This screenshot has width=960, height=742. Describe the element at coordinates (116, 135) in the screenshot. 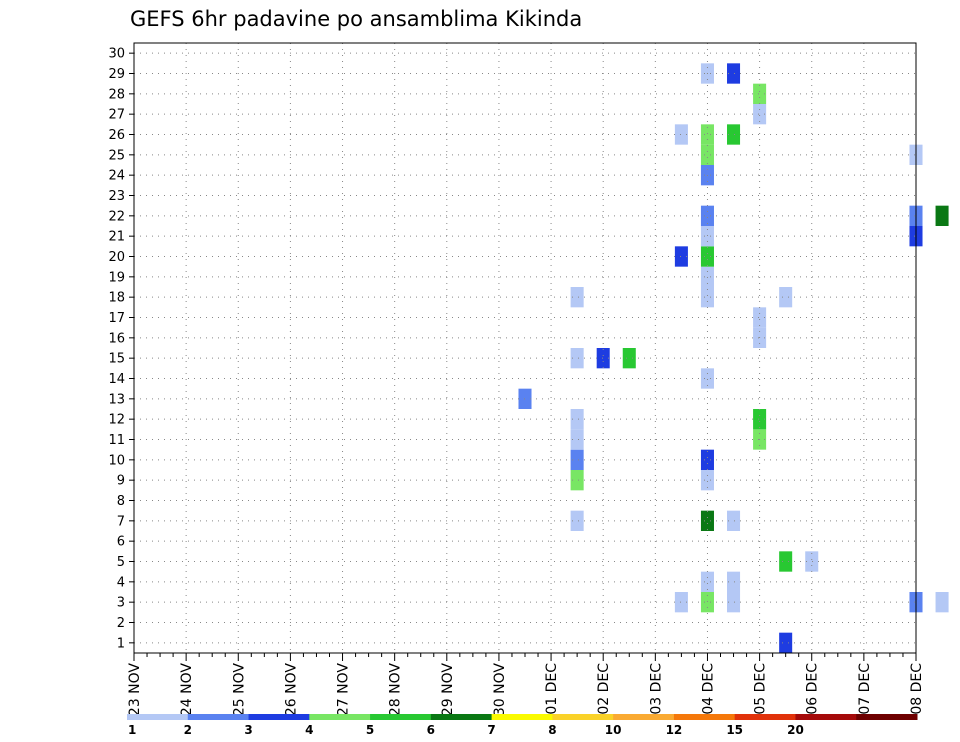

I see `y-tick-label: 26` at that location.